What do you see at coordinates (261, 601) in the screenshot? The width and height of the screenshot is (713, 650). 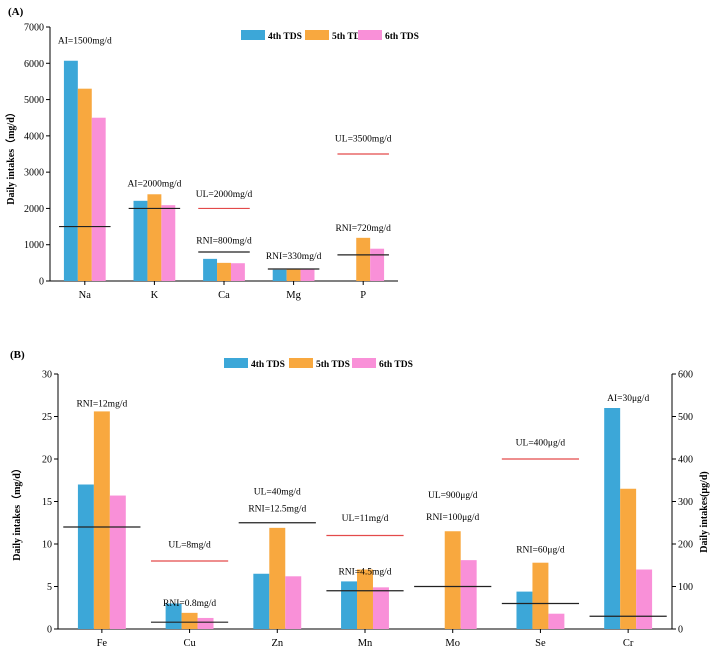 I see `bar-zn-4th-tds` at bounding box center [261, 601].